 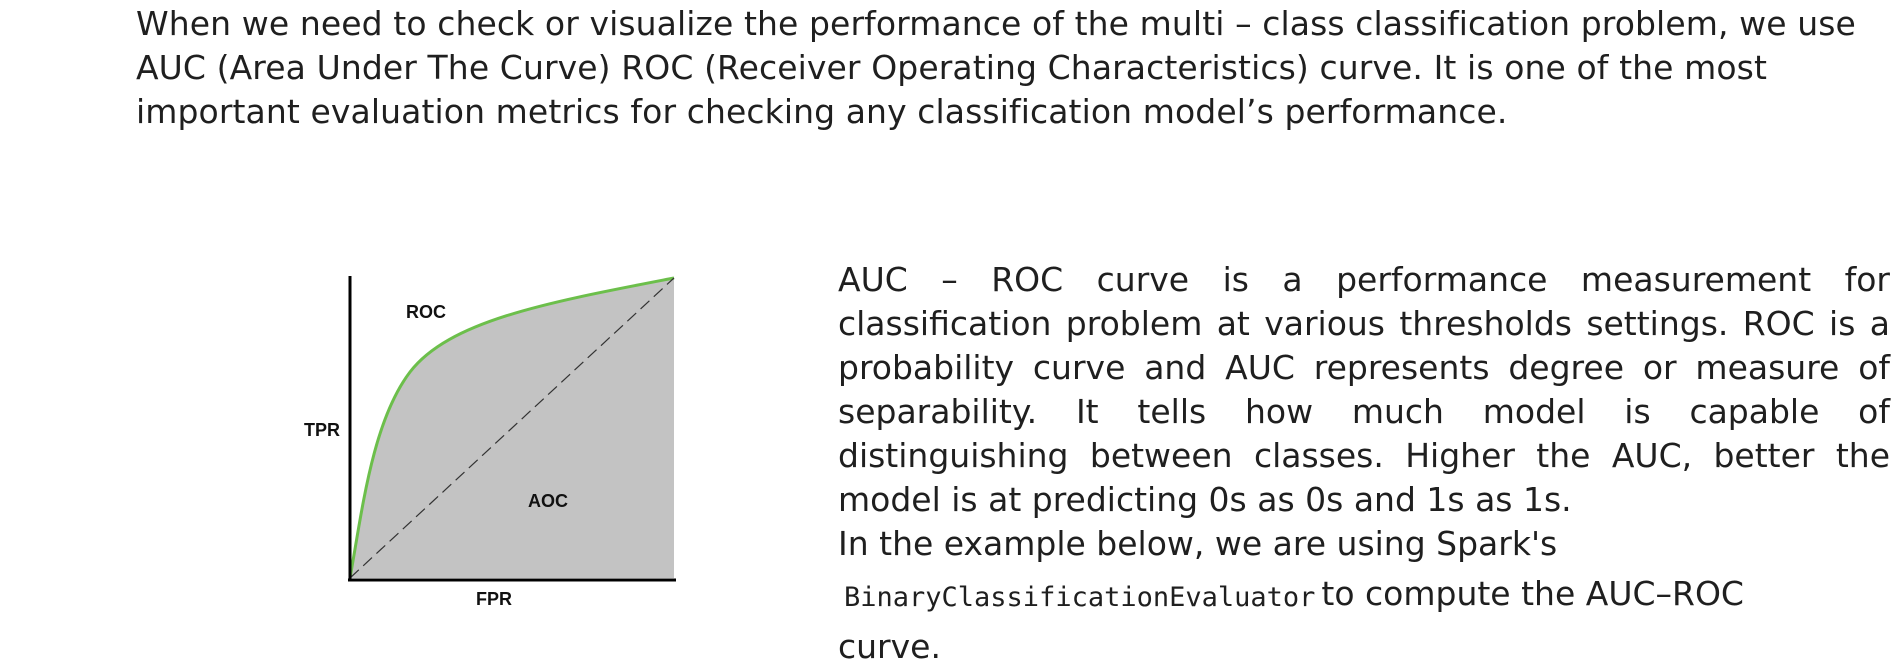 I want to click on x-axis-label: FPR, so click(x=494, y=599).